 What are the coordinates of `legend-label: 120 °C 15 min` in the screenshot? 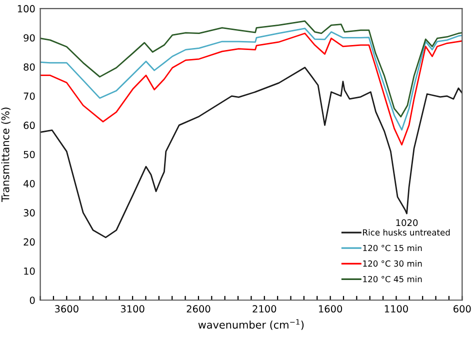 It's located at (392, 248).